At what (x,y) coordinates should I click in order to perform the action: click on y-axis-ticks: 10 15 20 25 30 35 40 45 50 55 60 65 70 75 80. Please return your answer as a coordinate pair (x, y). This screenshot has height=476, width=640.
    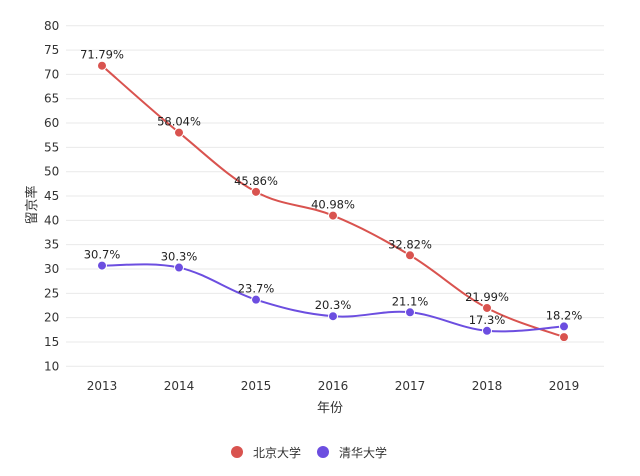
    Looking at the image, I should click on (51, 196).